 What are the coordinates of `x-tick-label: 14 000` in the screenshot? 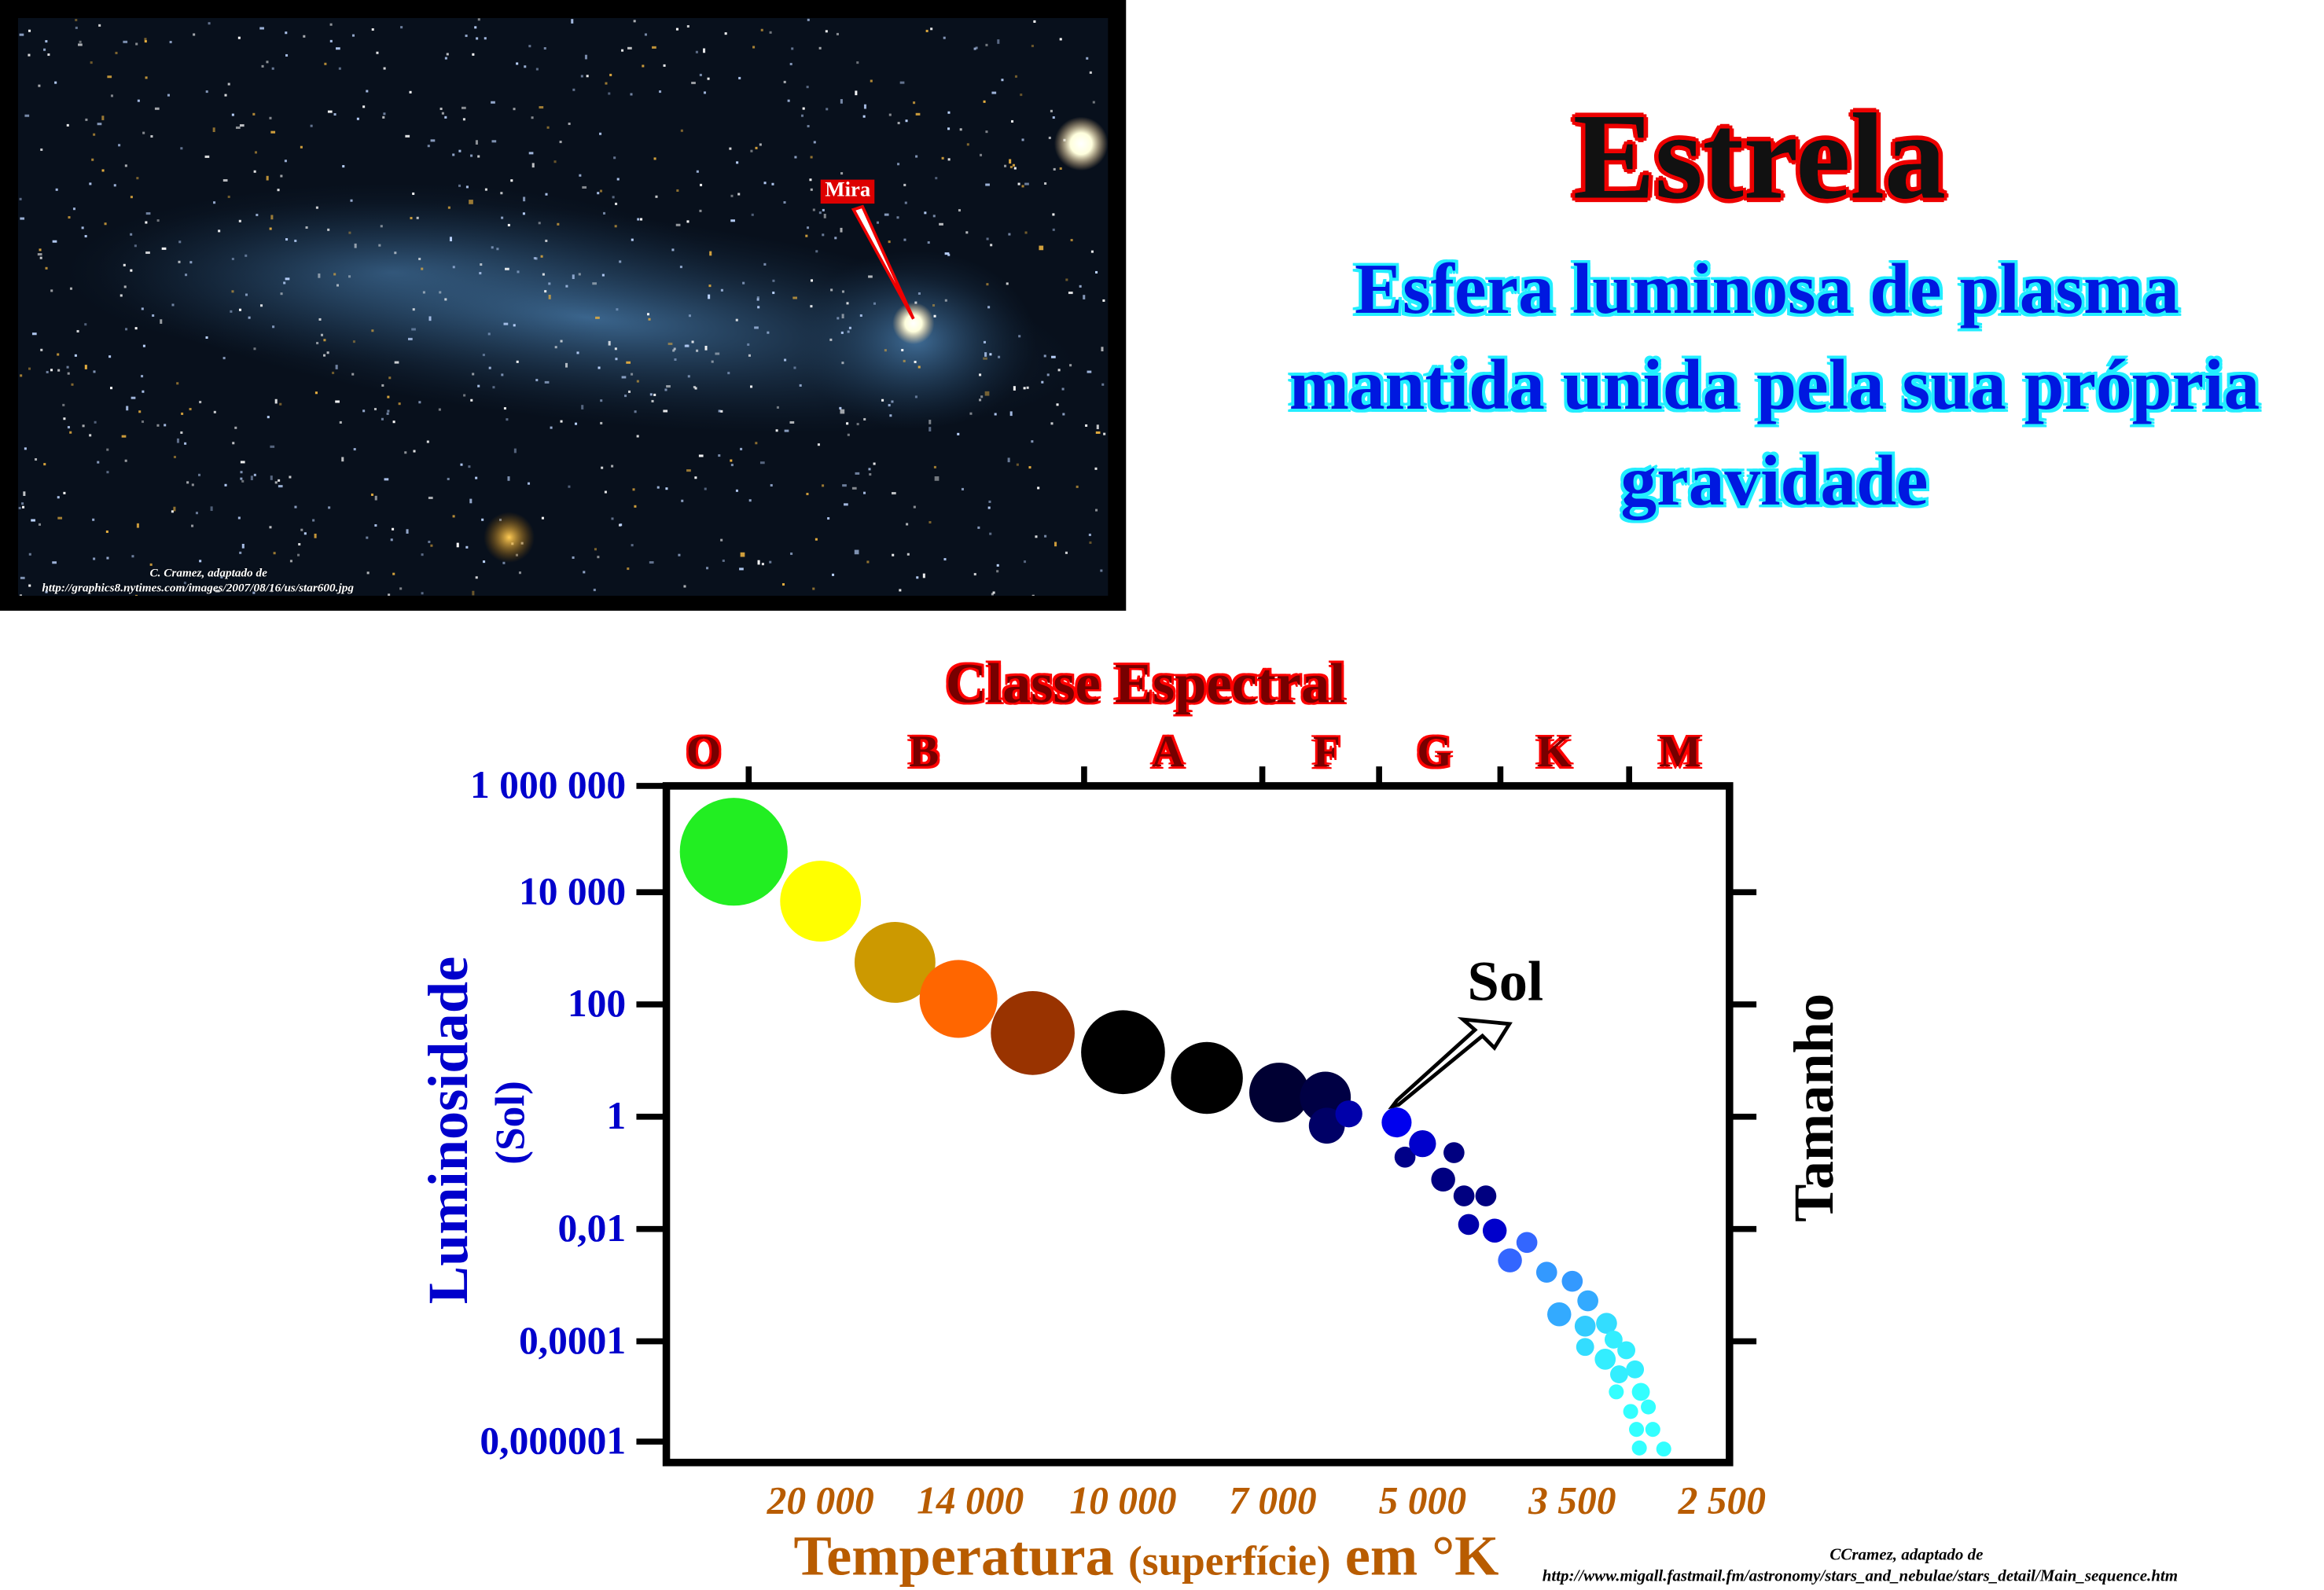 It's located at (971, 1500).